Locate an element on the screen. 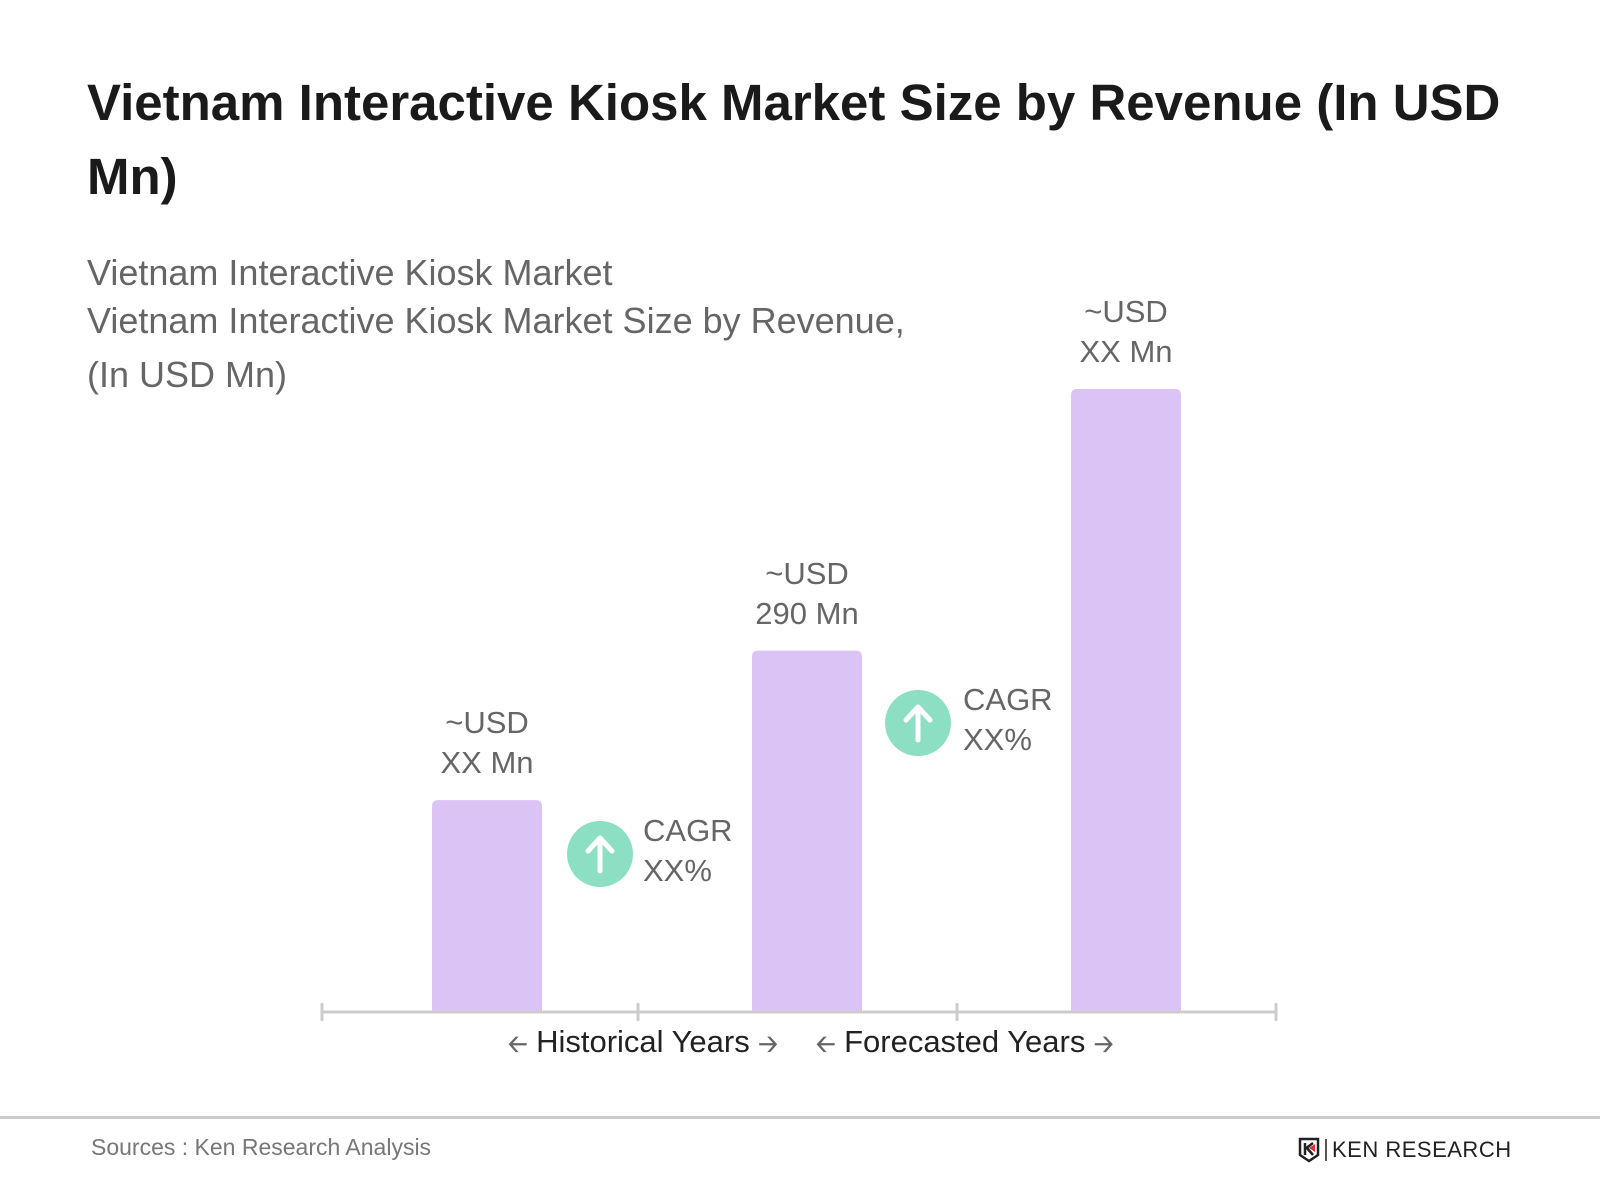  x-period-forecasted: 🡠 Forecasted Years 🡢 is located at coordinates (965, 1041).